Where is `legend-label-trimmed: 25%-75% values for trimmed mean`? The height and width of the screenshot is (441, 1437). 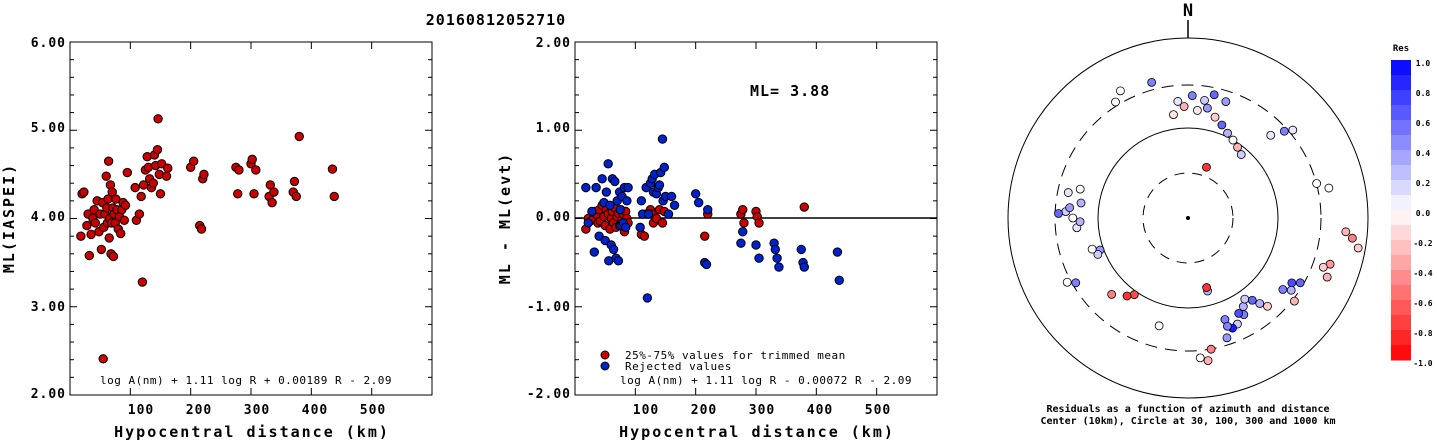
legend-label-trimmed: 25%-75% values for trimmed mean is located at coordinates (735, 355).